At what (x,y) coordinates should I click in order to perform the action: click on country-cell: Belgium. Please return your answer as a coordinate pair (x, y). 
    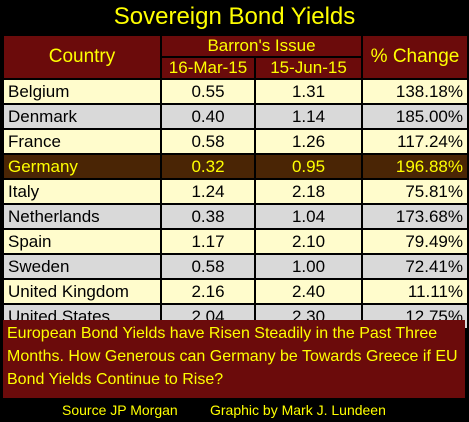
    Looking at the image, I should click on (82, 91).